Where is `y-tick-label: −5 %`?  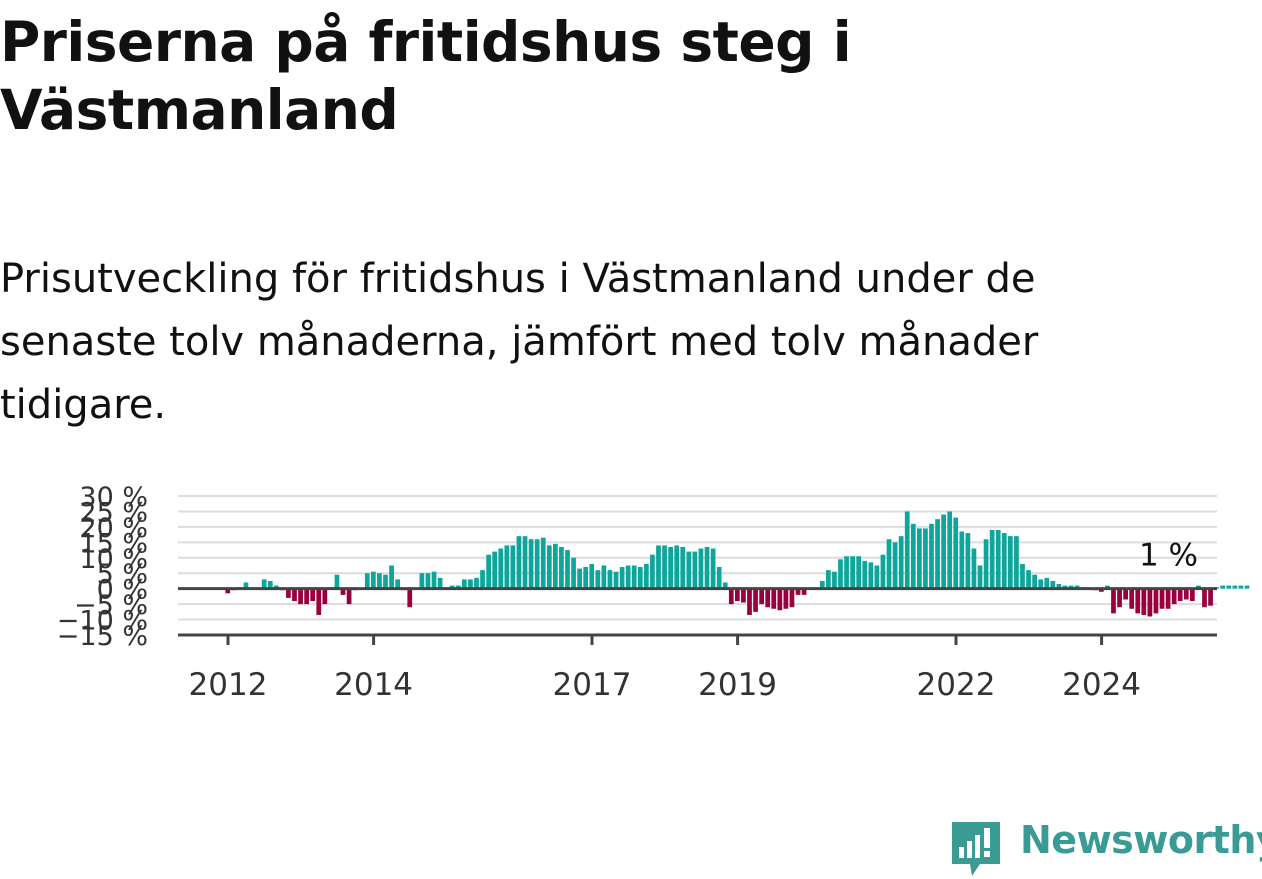
y-tick-label: −5 % is located at coordinates (111, 605).